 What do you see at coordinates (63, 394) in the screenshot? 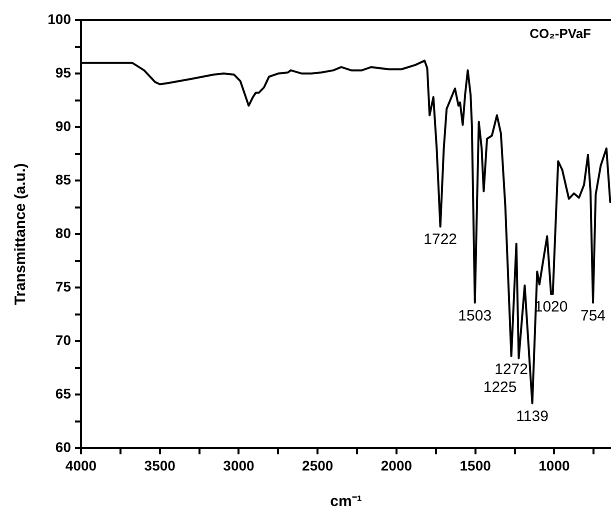
I see `y-tick-label: 65` at bounding box center [63, 394].